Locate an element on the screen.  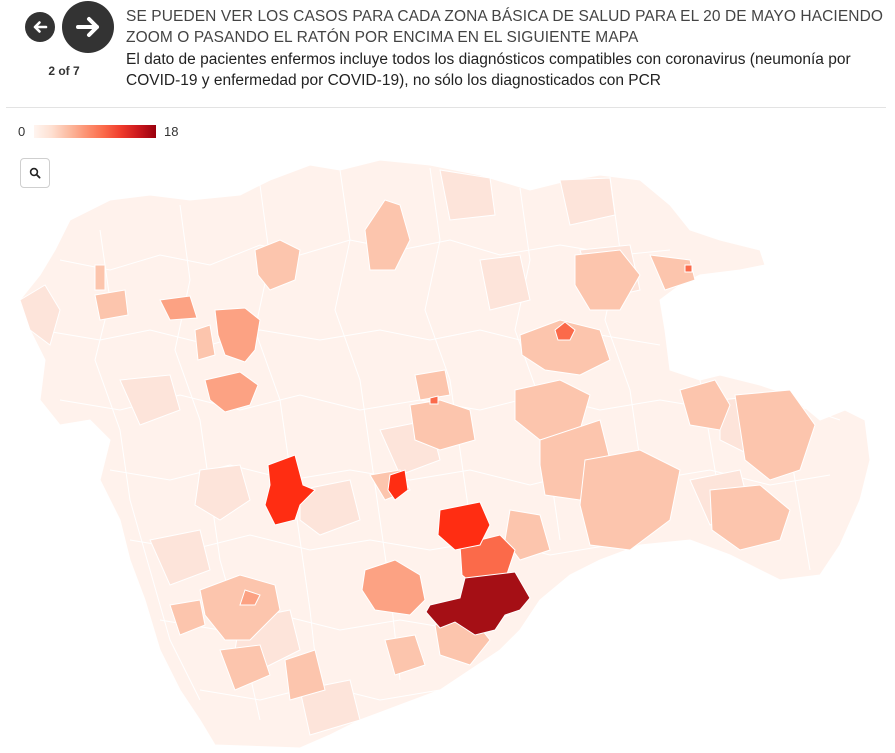
zones-red is located at coordinates (377, 502).